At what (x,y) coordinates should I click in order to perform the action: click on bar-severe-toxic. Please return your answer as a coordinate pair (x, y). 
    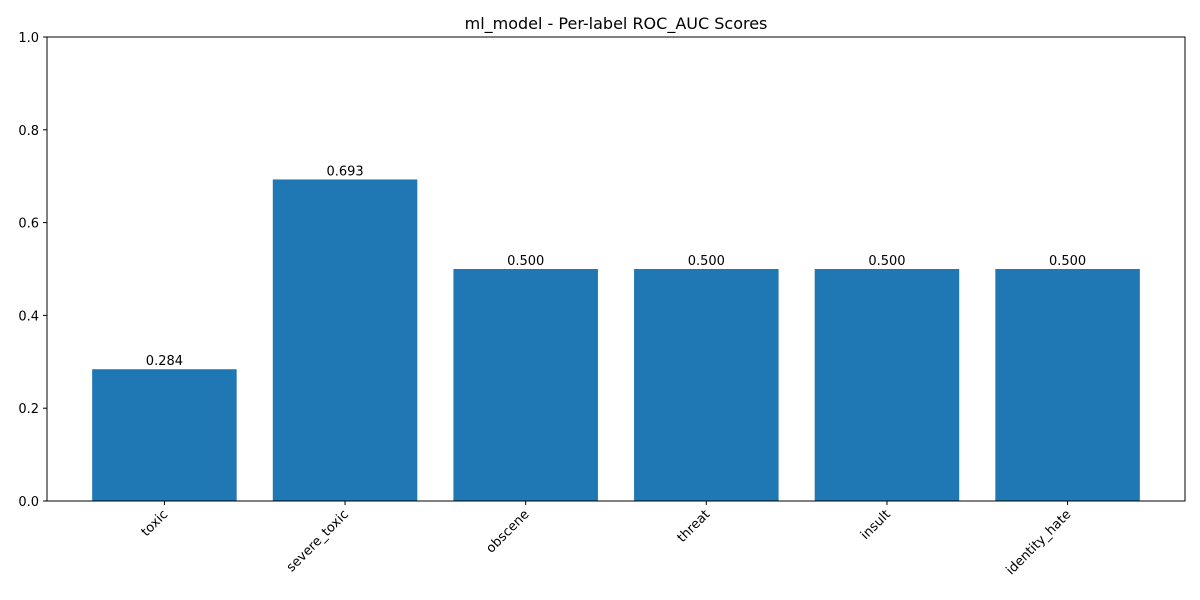
    Looking at the image, I should click on (345, 340).